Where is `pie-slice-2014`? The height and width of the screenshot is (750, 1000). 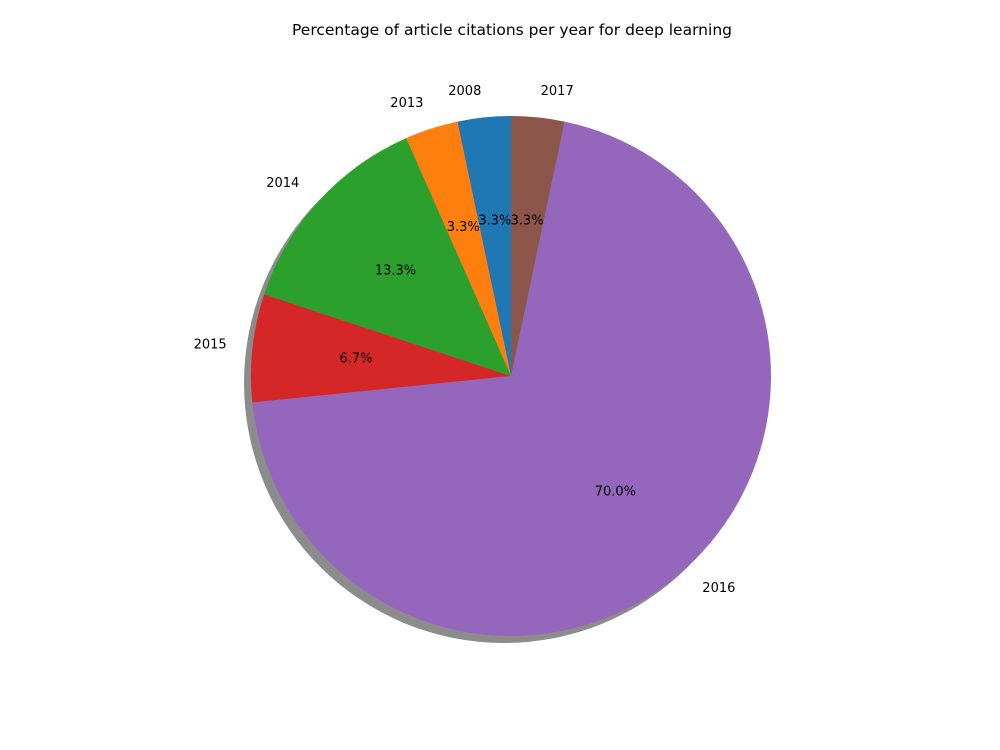 pie-slice-2014 is located at coordinates (387, 257).